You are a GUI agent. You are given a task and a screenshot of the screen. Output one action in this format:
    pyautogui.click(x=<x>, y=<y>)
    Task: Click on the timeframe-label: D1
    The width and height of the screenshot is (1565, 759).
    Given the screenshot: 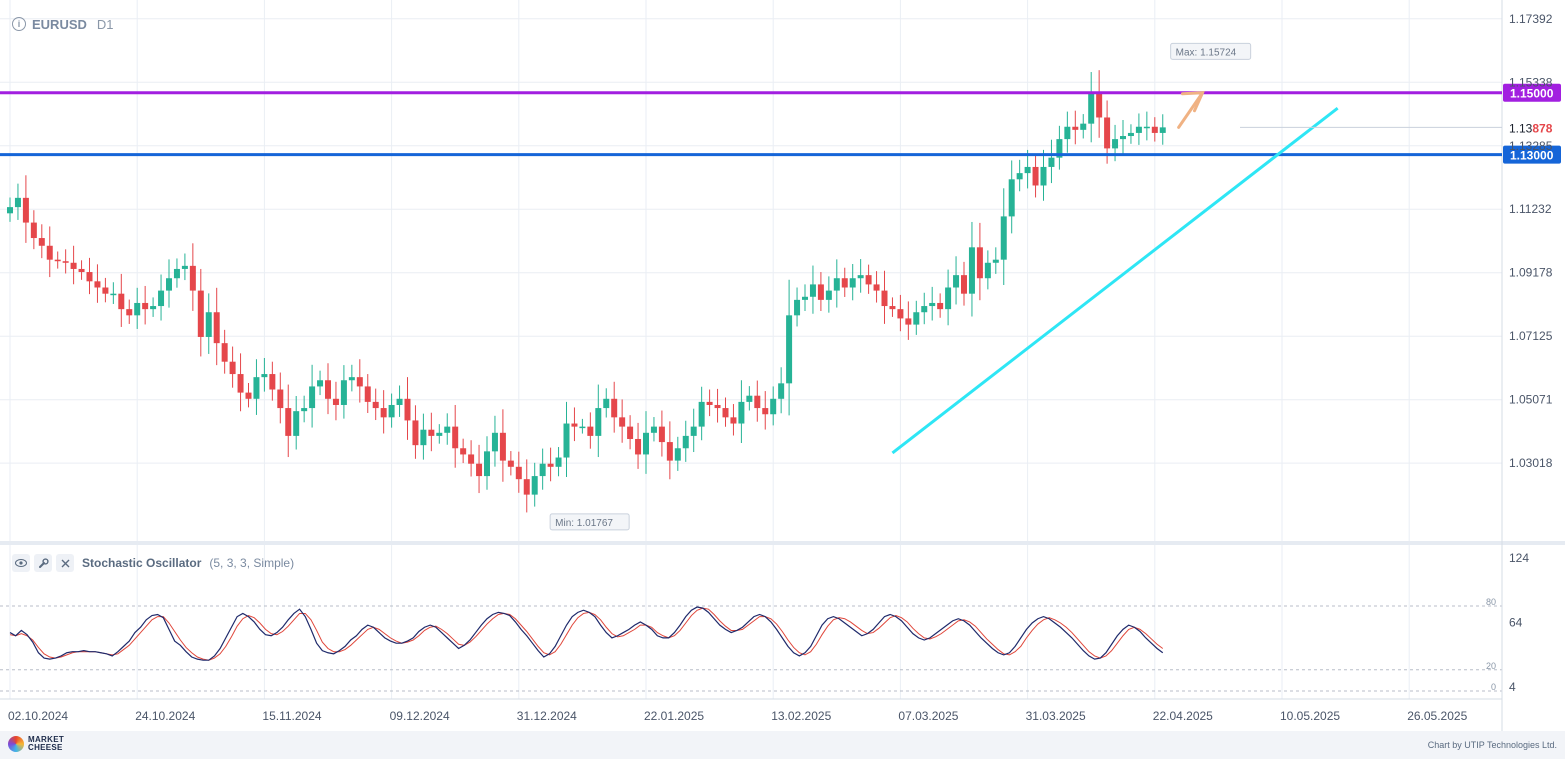 What is the action you would take?
    pyautogui.click(x=105, y=24)
    